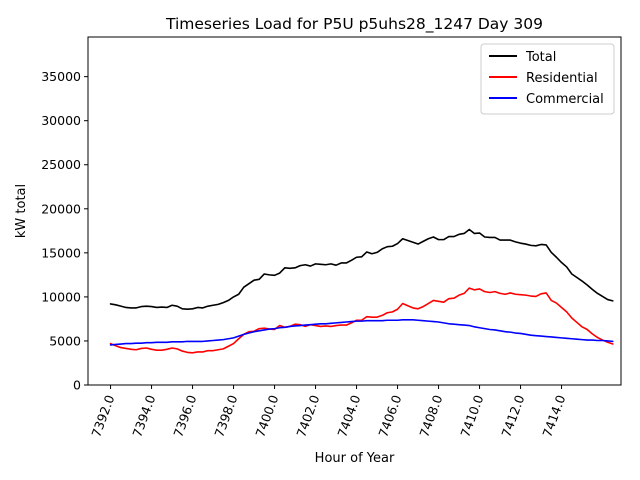 This screenshot has height=480, width=640. Describe the element at coordinates (61, 208) in the screenshot. I see `y-tick-label: 20000` at that location.